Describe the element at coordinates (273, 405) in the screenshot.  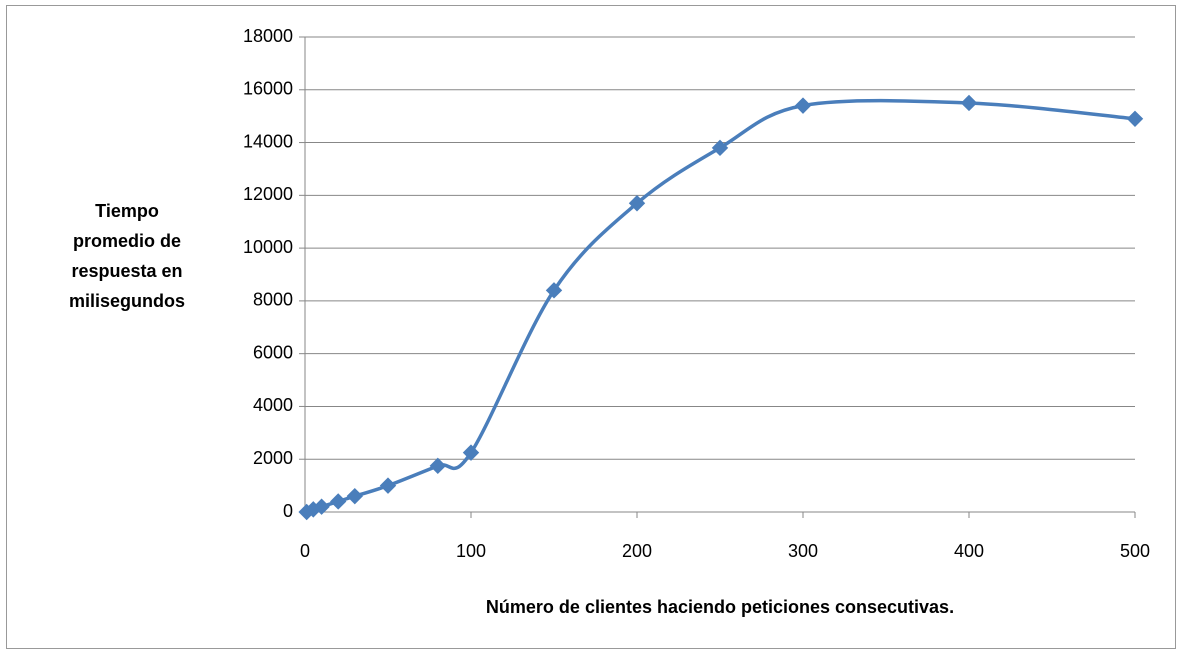
I see `y-tick-label: 4000` at that location.